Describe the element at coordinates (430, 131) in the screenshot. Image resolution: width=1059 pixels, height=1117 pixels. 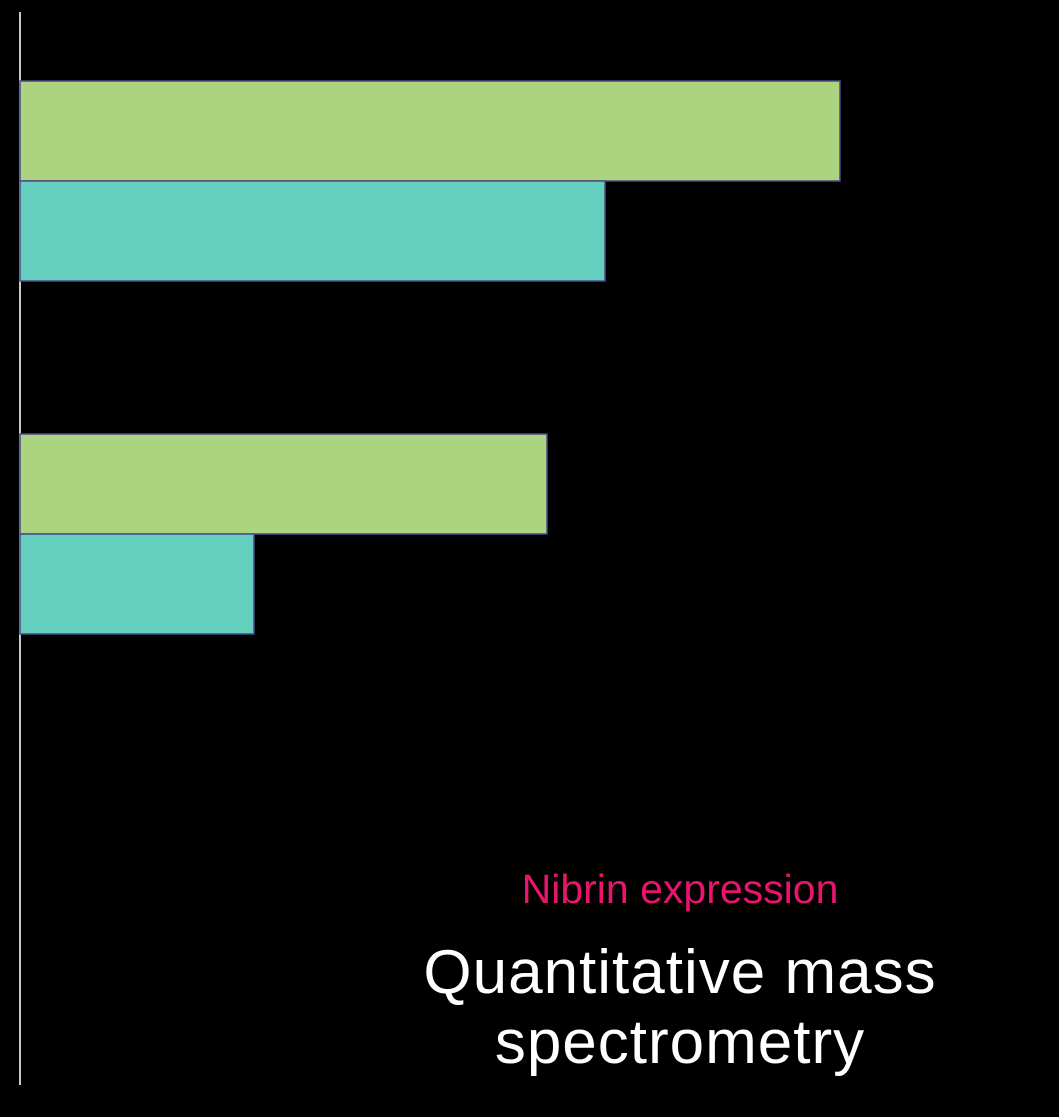
I see `bar-group-1-series-a` at that location.